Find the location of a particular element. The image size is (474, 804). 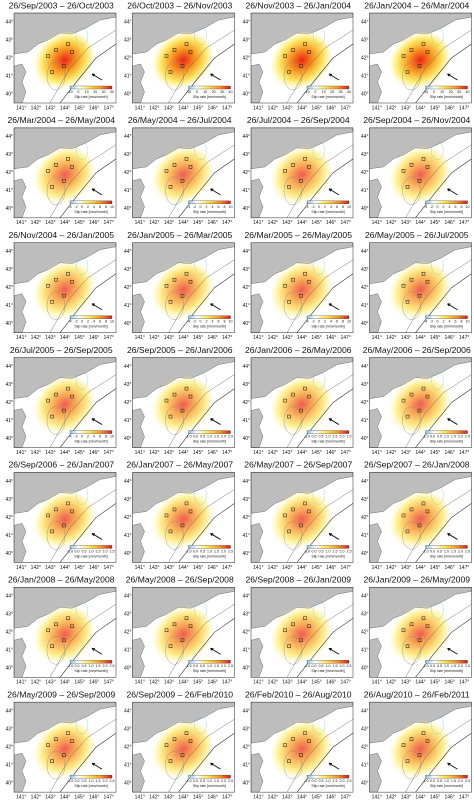

lon-label: 145° is located at coordinates (79, 797).